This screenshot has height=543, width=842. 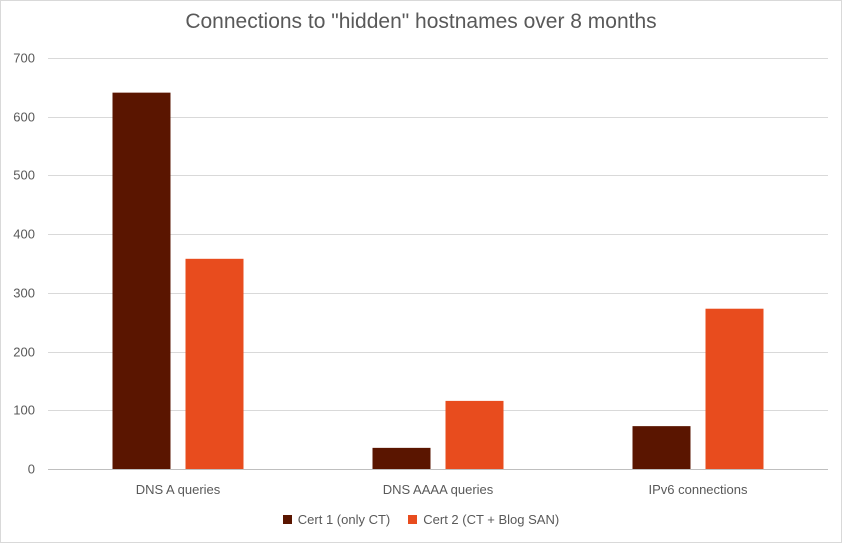 I want to click on x-category-label: IPv6 connections, so click(x=698, y=489).